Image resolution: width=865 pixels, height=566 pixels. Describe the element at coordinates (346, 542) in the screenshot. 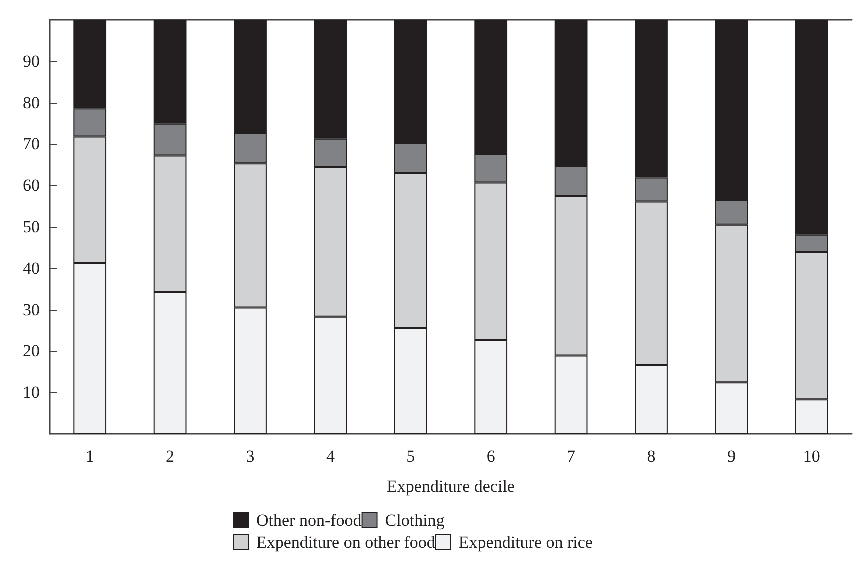

I see `legend-label: Expenditure on other food` at that location.